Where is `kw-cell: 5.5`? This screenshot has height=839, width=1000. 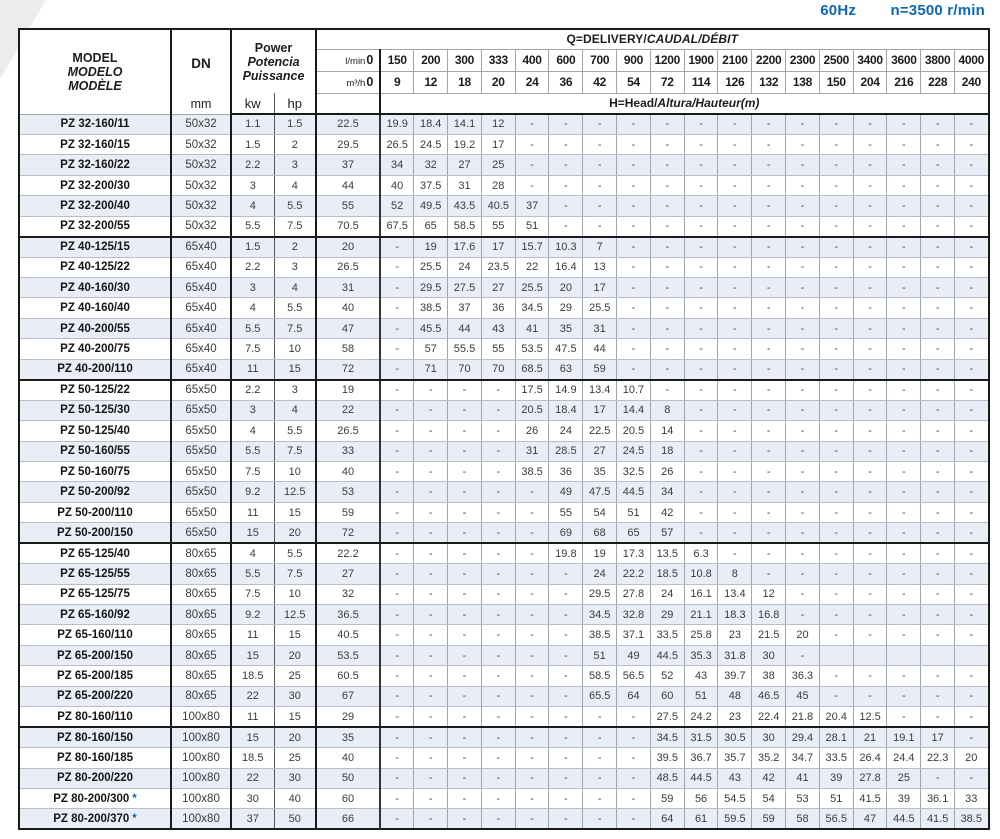 kw-cell: 5.5 is located at coordinates (252, 227).